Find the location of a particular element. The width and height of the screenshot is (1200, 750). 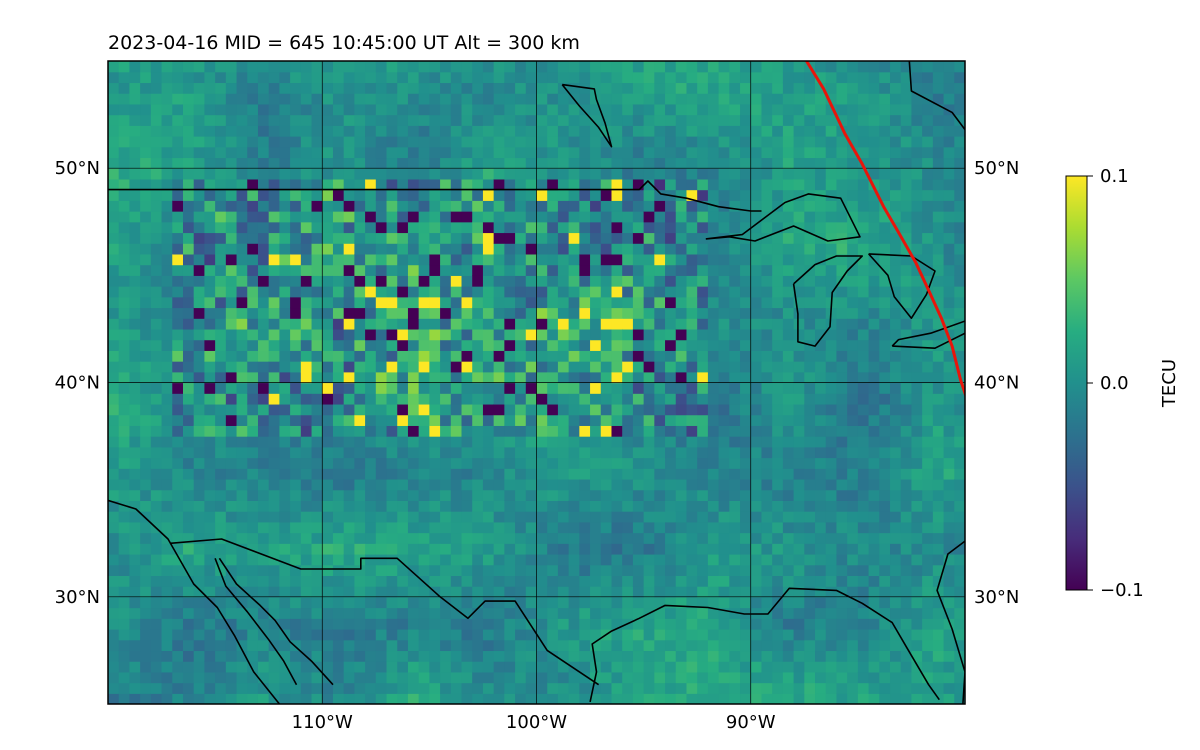

gulf-of-california-west is located at coordinates (256, 622).